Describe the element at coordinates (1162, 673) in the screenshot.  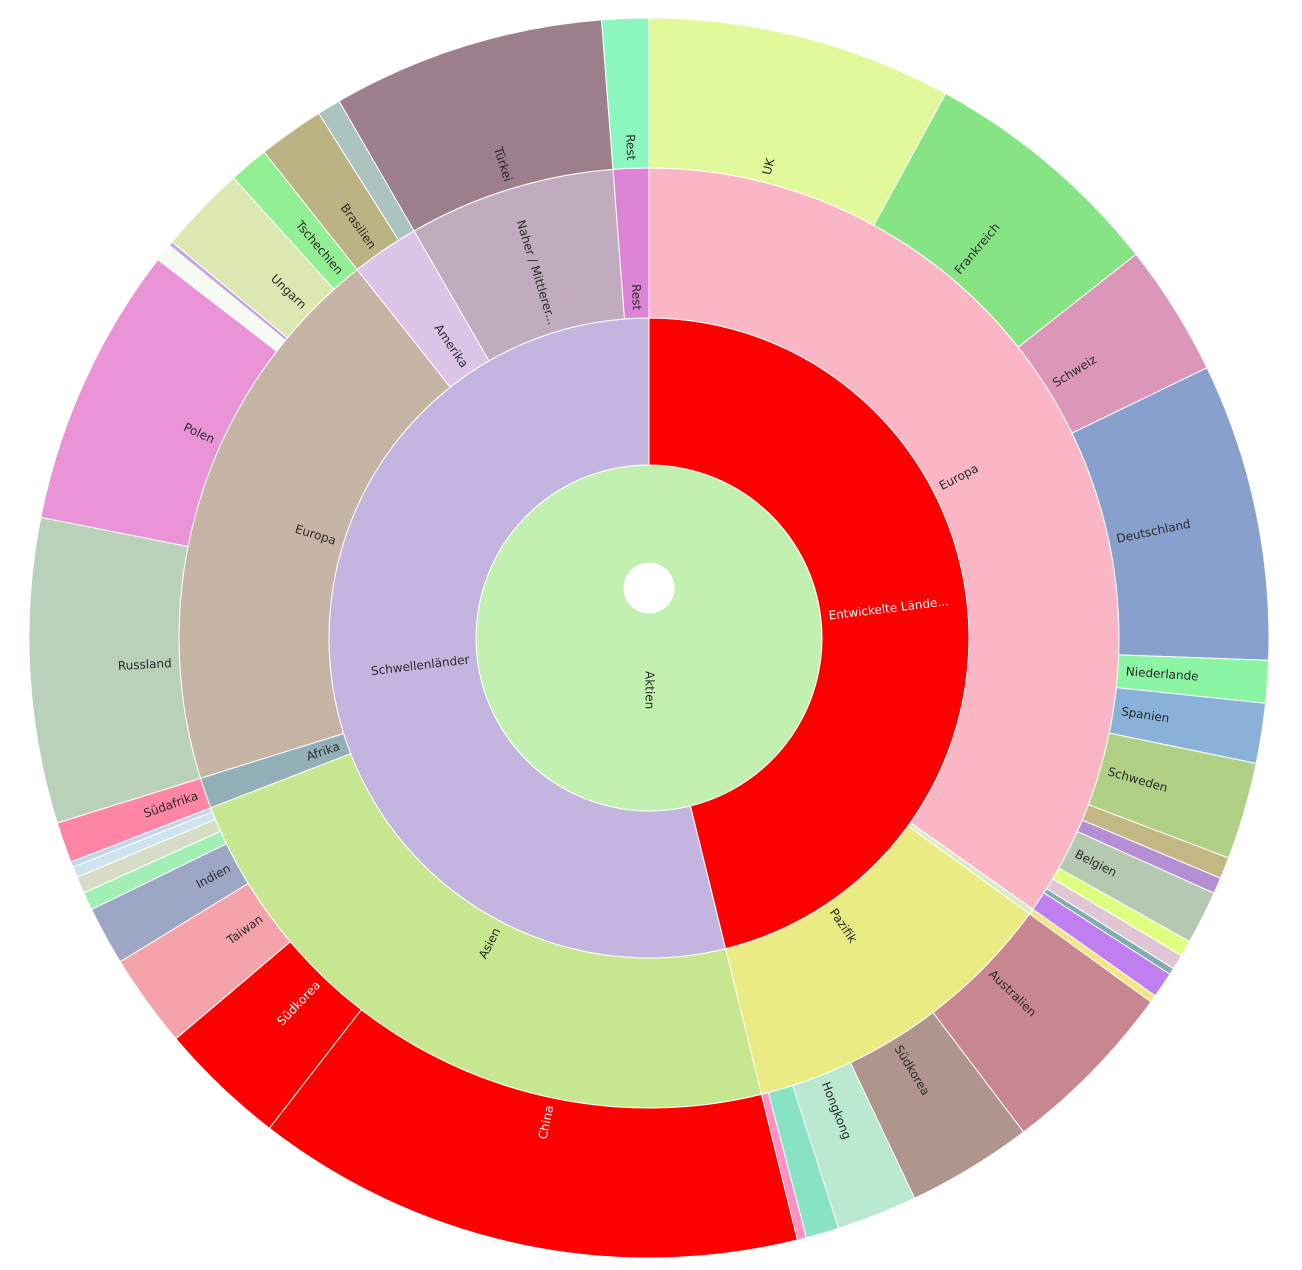
I see `label-niederlande: Niederlande` at that location.